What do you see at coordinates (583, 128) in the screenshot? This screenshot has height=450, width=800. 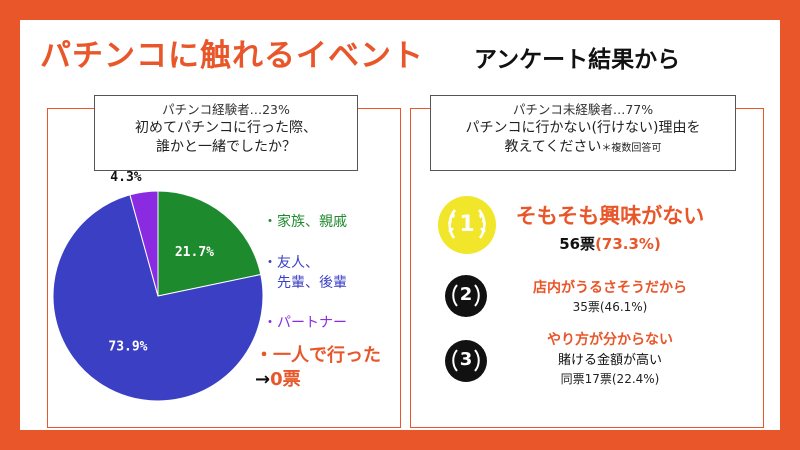 I see `inexperienced-question-line: パチンコに行かない(行けない)理由を` at bounding box center [583, 128].